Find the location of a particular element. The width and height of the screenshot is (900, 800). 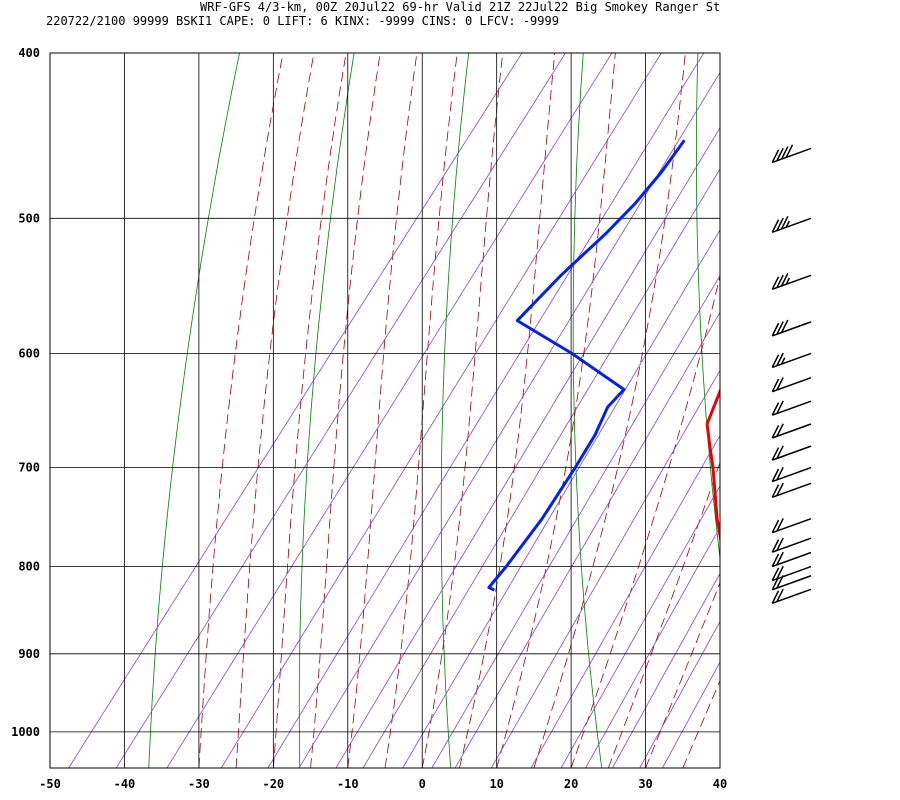

temperature-trace is located at coordinates (712, 465).